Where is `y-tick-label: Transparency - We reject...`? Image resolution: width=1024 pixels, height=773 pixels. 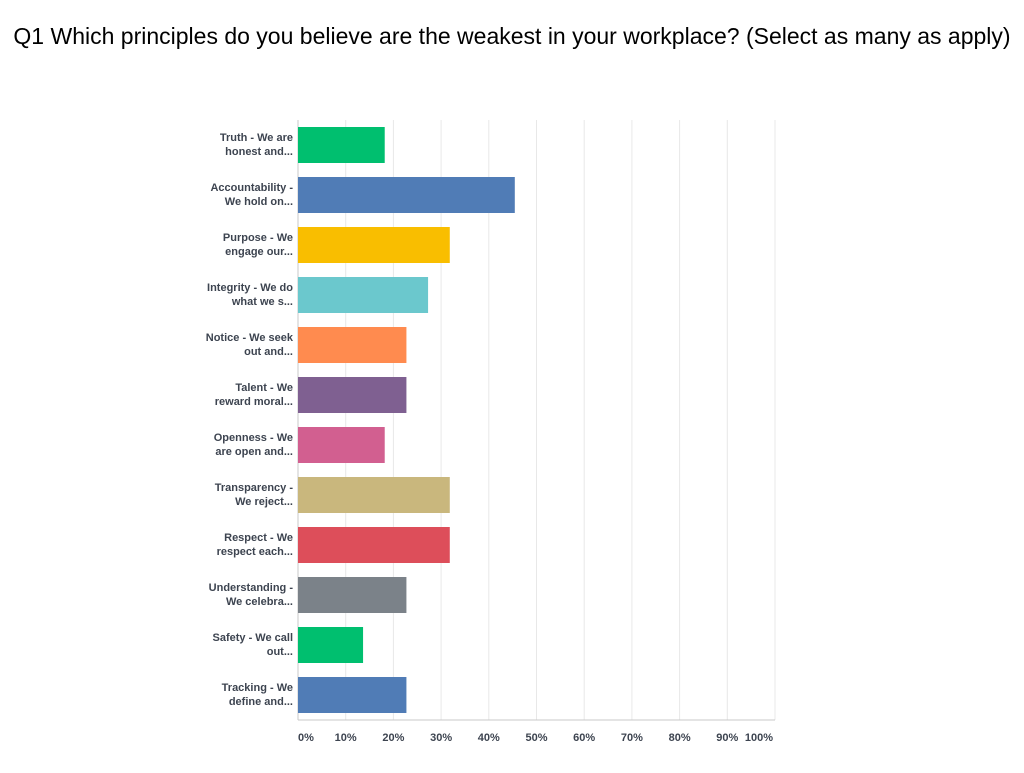 y-tick-label: Transparency - We reject... is located at coordinates (253, 495).